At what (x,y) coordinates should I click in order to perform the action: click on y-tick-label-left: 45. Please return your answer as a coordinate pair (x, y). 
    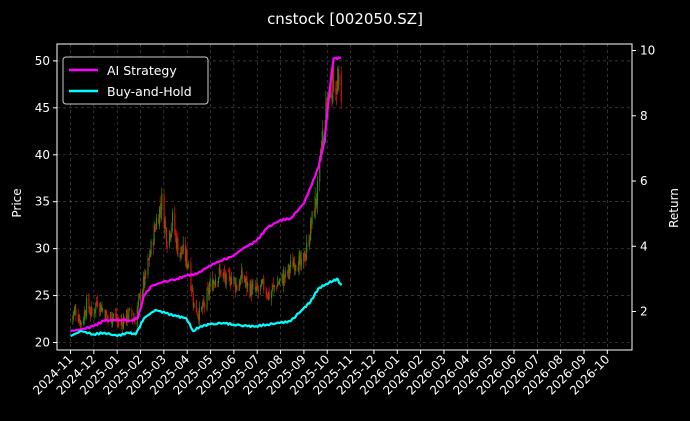
    Looking at the image, I should click on (42, 108).